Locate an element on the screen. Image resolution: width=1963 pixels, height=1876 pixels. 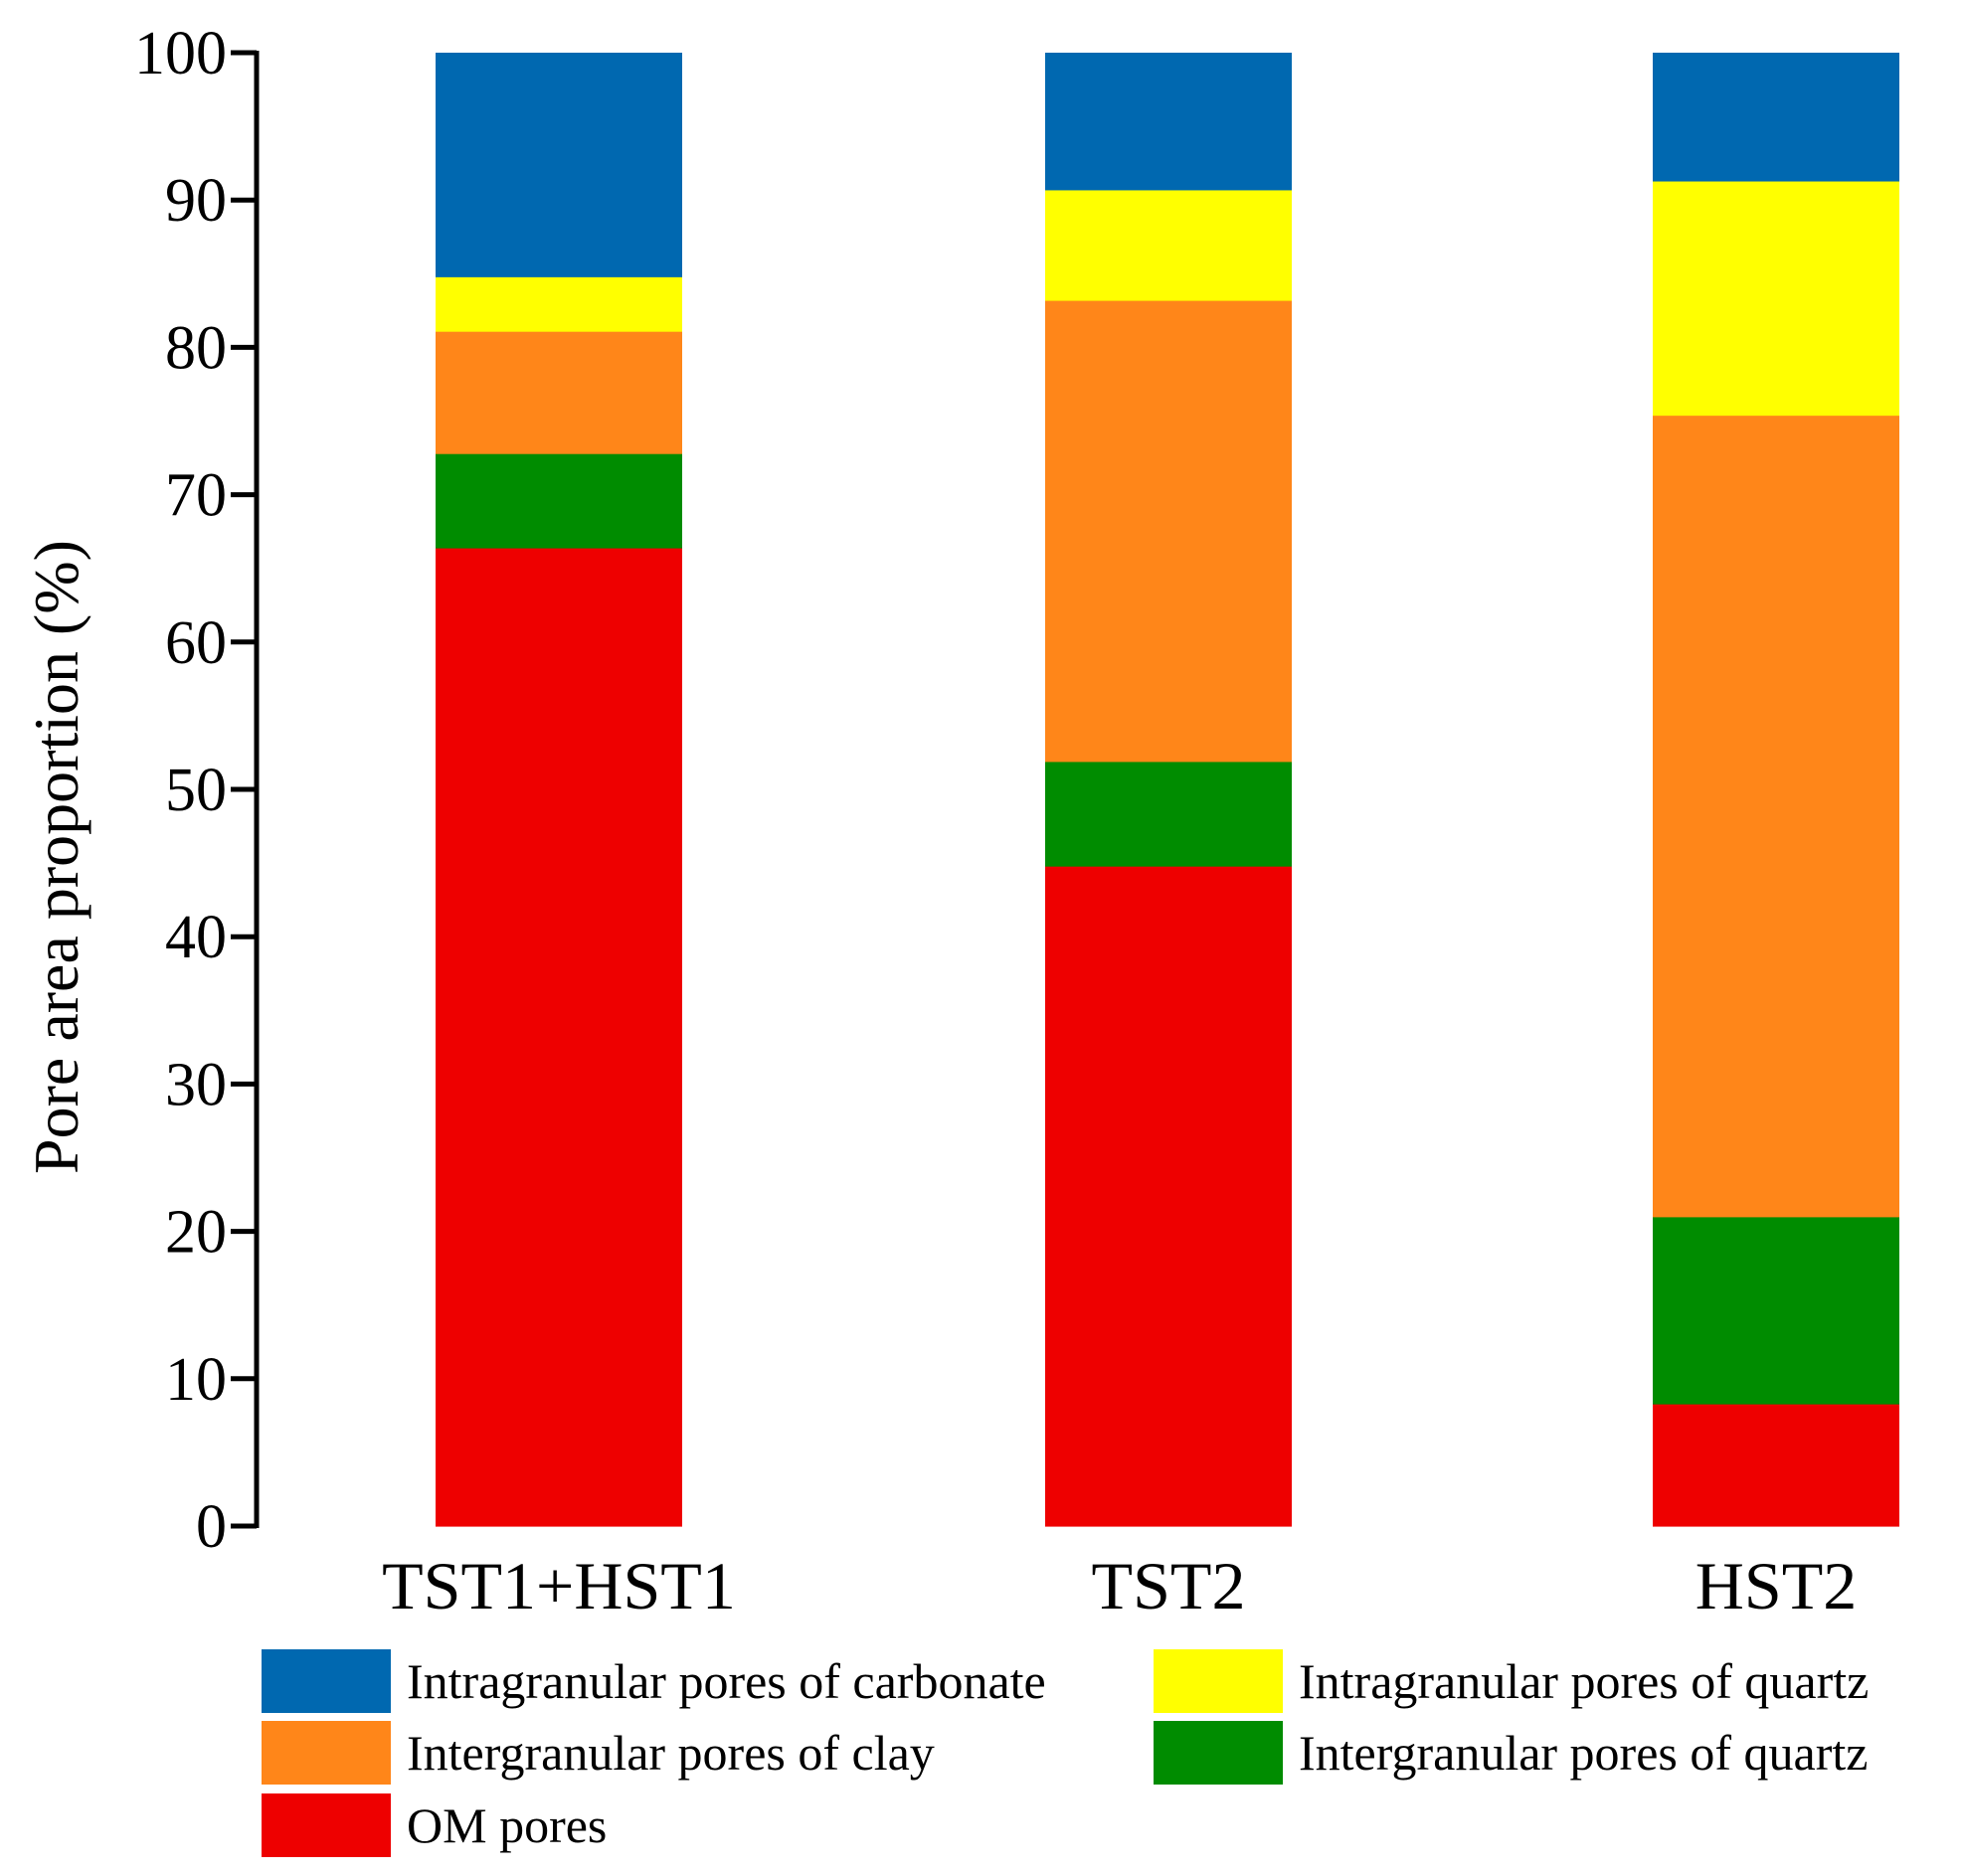
legend-swatch-intragranular-pores-of-quartz is located at coordinates (1219, 1681).